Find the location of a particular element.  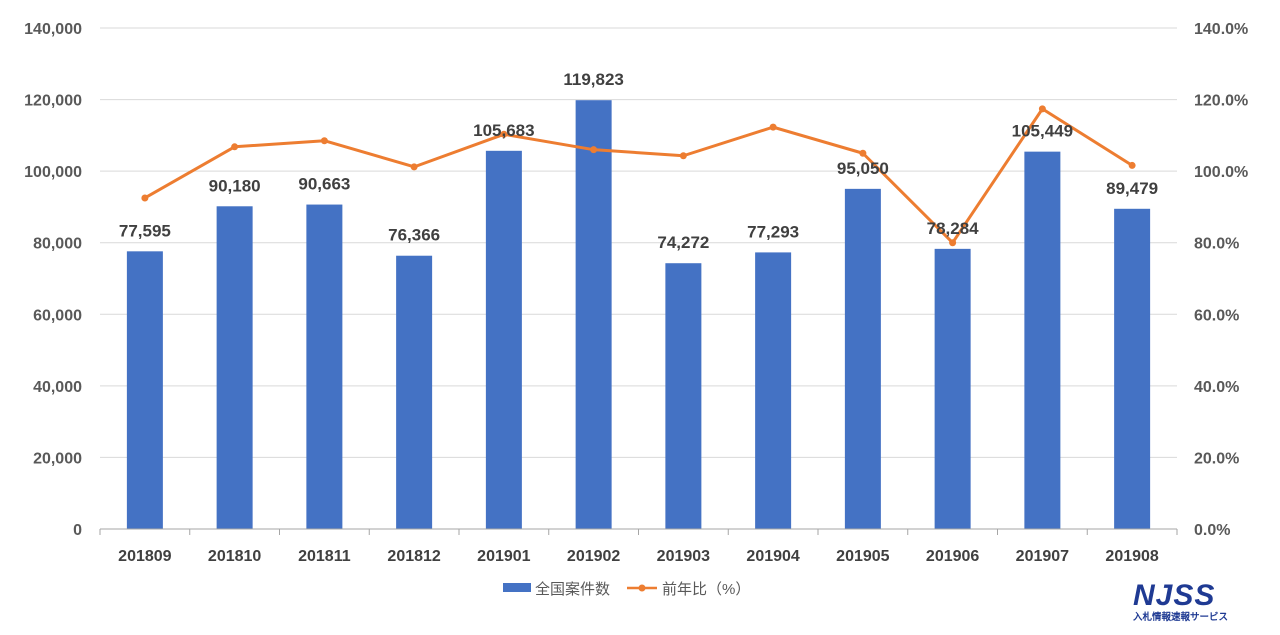

right-tick-label: 60.0% is located at coordinates (1216, 315).